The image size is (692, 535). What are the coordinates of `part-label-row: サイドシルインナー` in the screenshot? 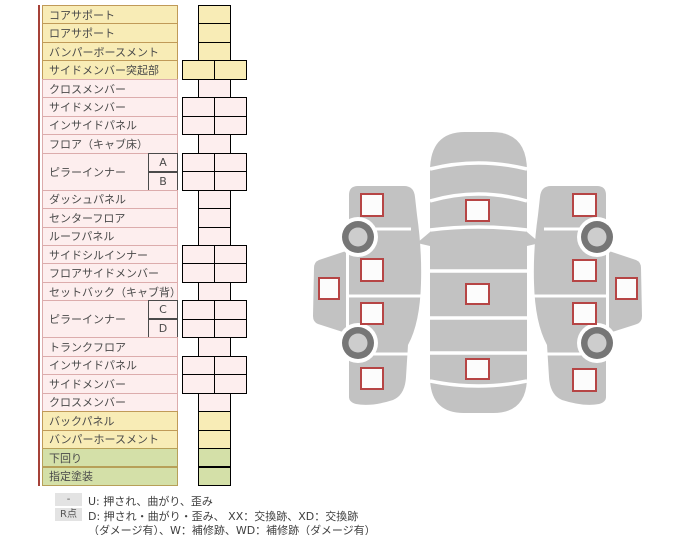 It's located at (110, 254).